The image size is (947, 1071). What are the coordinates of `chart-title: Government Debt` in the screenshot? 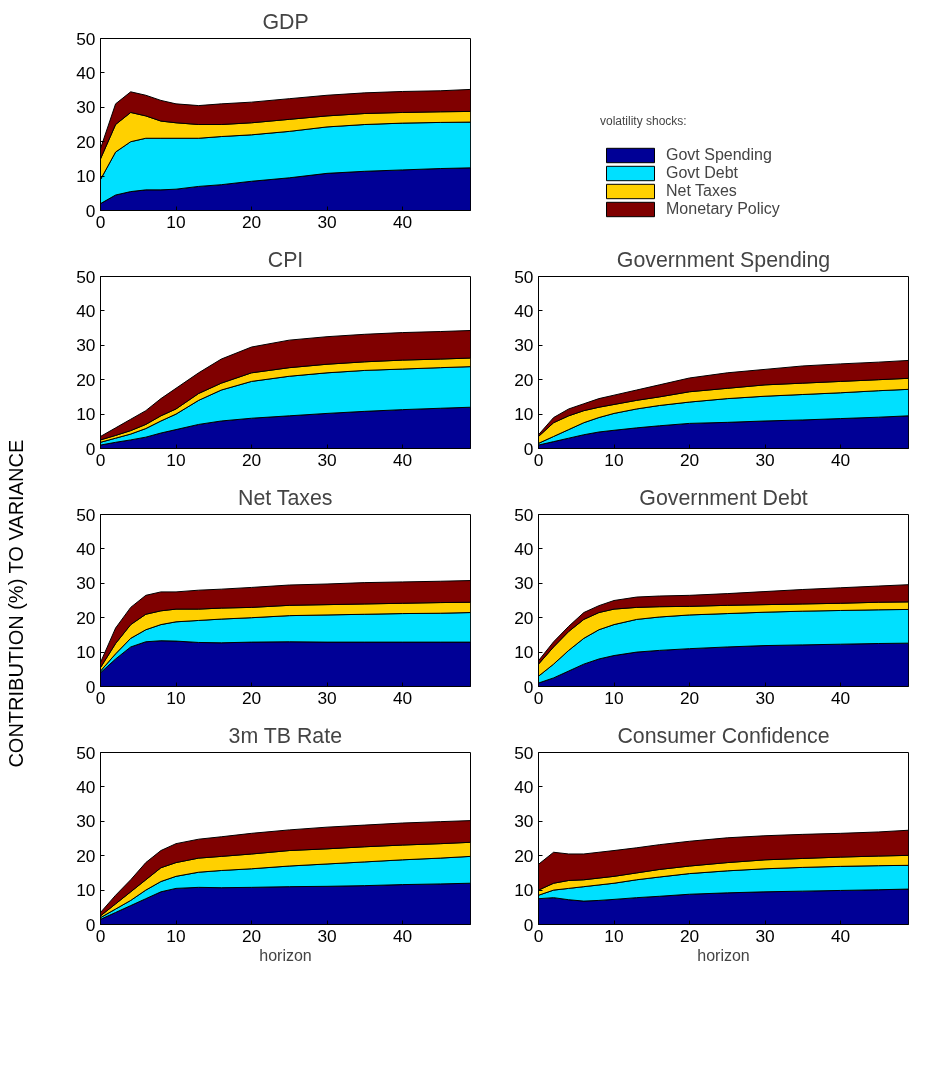 It's located at (723, 497).